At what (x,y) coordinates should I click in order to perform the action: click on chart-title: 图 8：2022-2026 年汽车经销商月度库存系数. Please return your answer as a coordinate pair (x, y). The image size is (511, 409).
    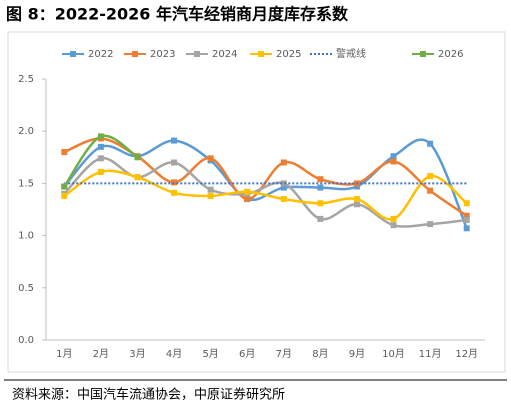
    Looking at the image, I should click on (177, 14).